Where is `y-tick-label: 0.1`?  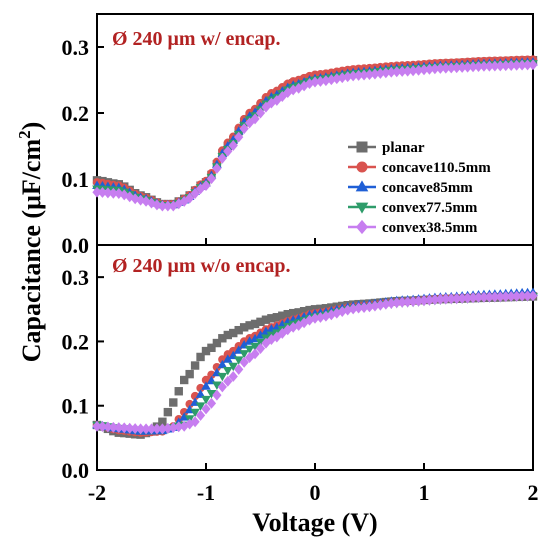 y-tick-label: 0.1 is located at coordinates (76, 179).